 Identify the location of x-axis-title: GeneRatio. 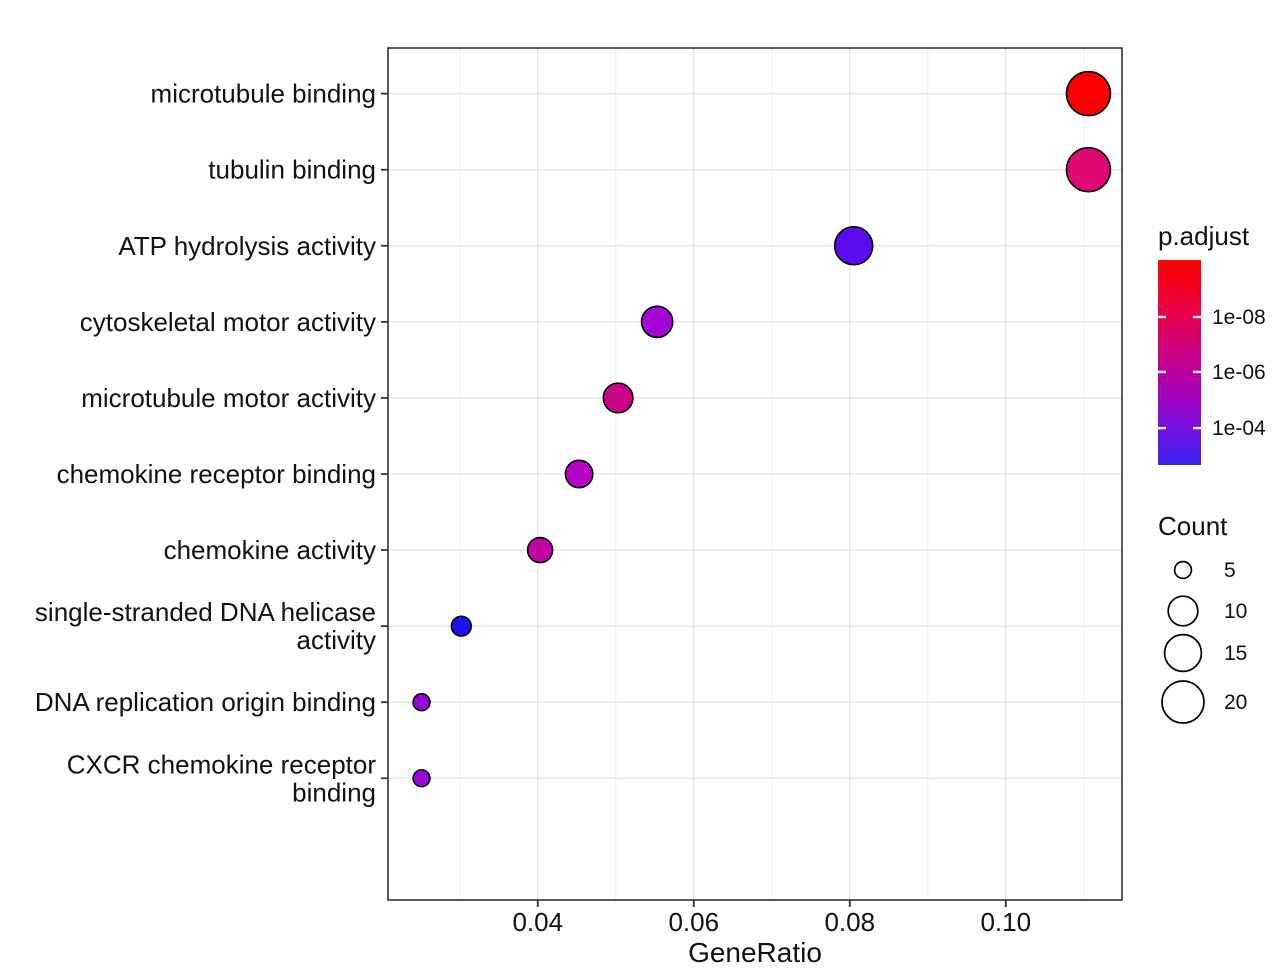
(755, 952).